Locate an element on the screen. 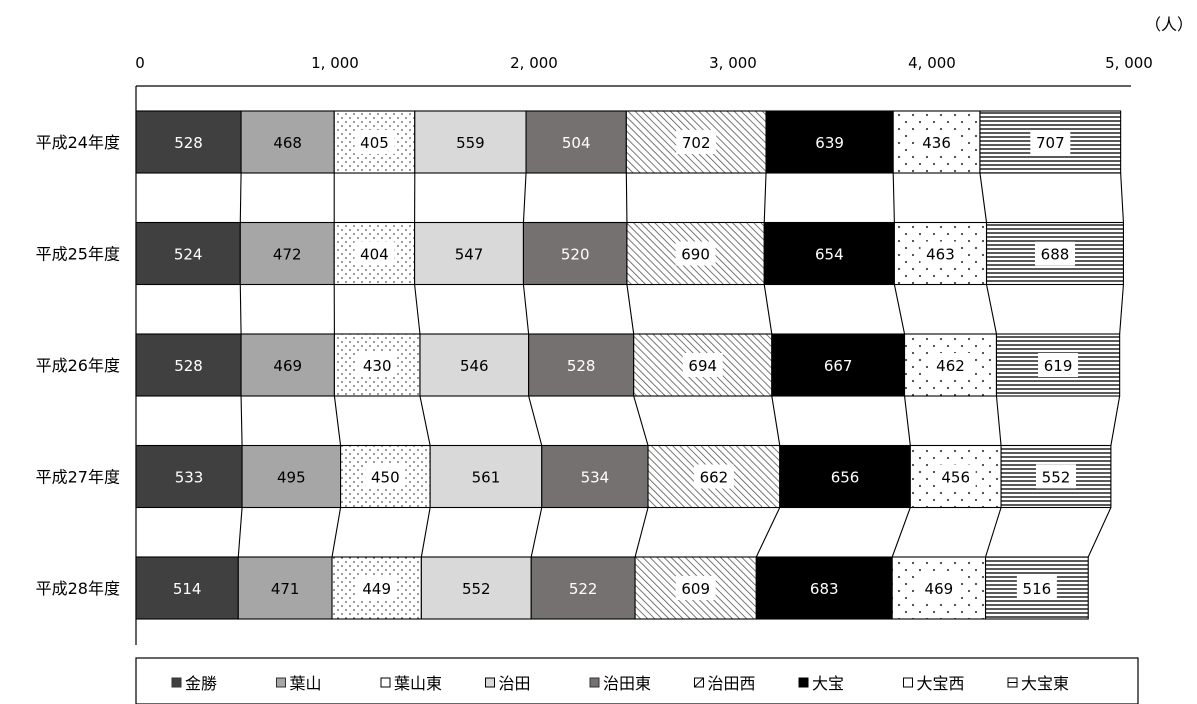 Image resolution: width=1197 pixels, height=704 pixels. data-label: 524 is located at coordinates (188, 255).